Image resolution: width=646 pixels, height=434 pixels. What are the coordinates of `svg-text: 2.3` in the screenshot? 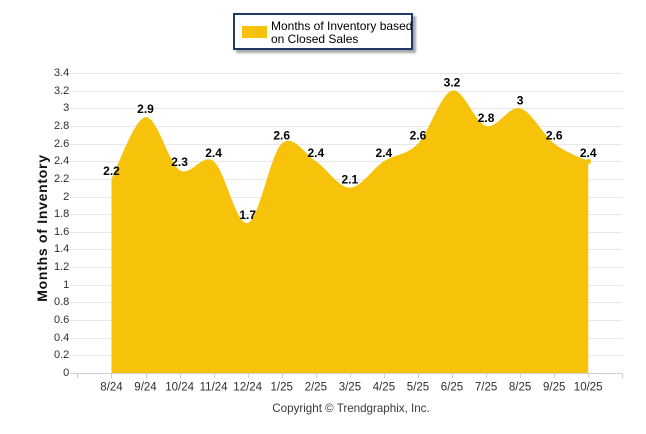 It's located at (179, 162).